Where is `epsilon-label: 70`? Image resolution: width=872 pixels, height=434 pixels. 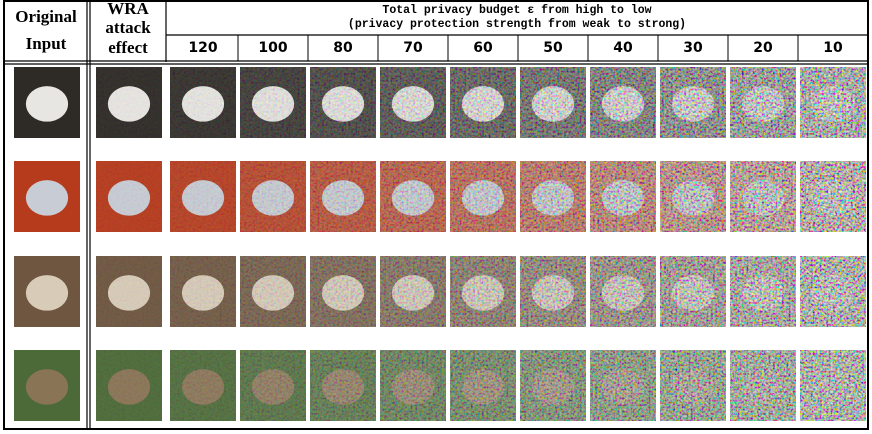 epsilon-label: 70 is located at coordinates (413, 48).